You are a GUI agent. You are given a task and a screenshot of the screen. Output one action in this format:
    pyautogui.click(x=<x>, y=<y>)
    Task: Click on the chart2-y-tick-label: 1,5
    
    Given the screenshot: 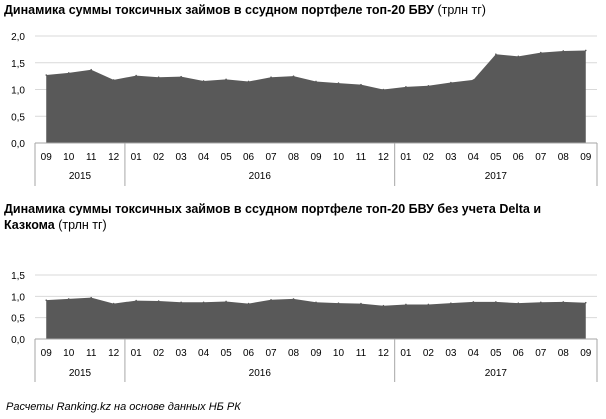 What is the action you would take?
    pyautogui.click(x=18, y=276)
    